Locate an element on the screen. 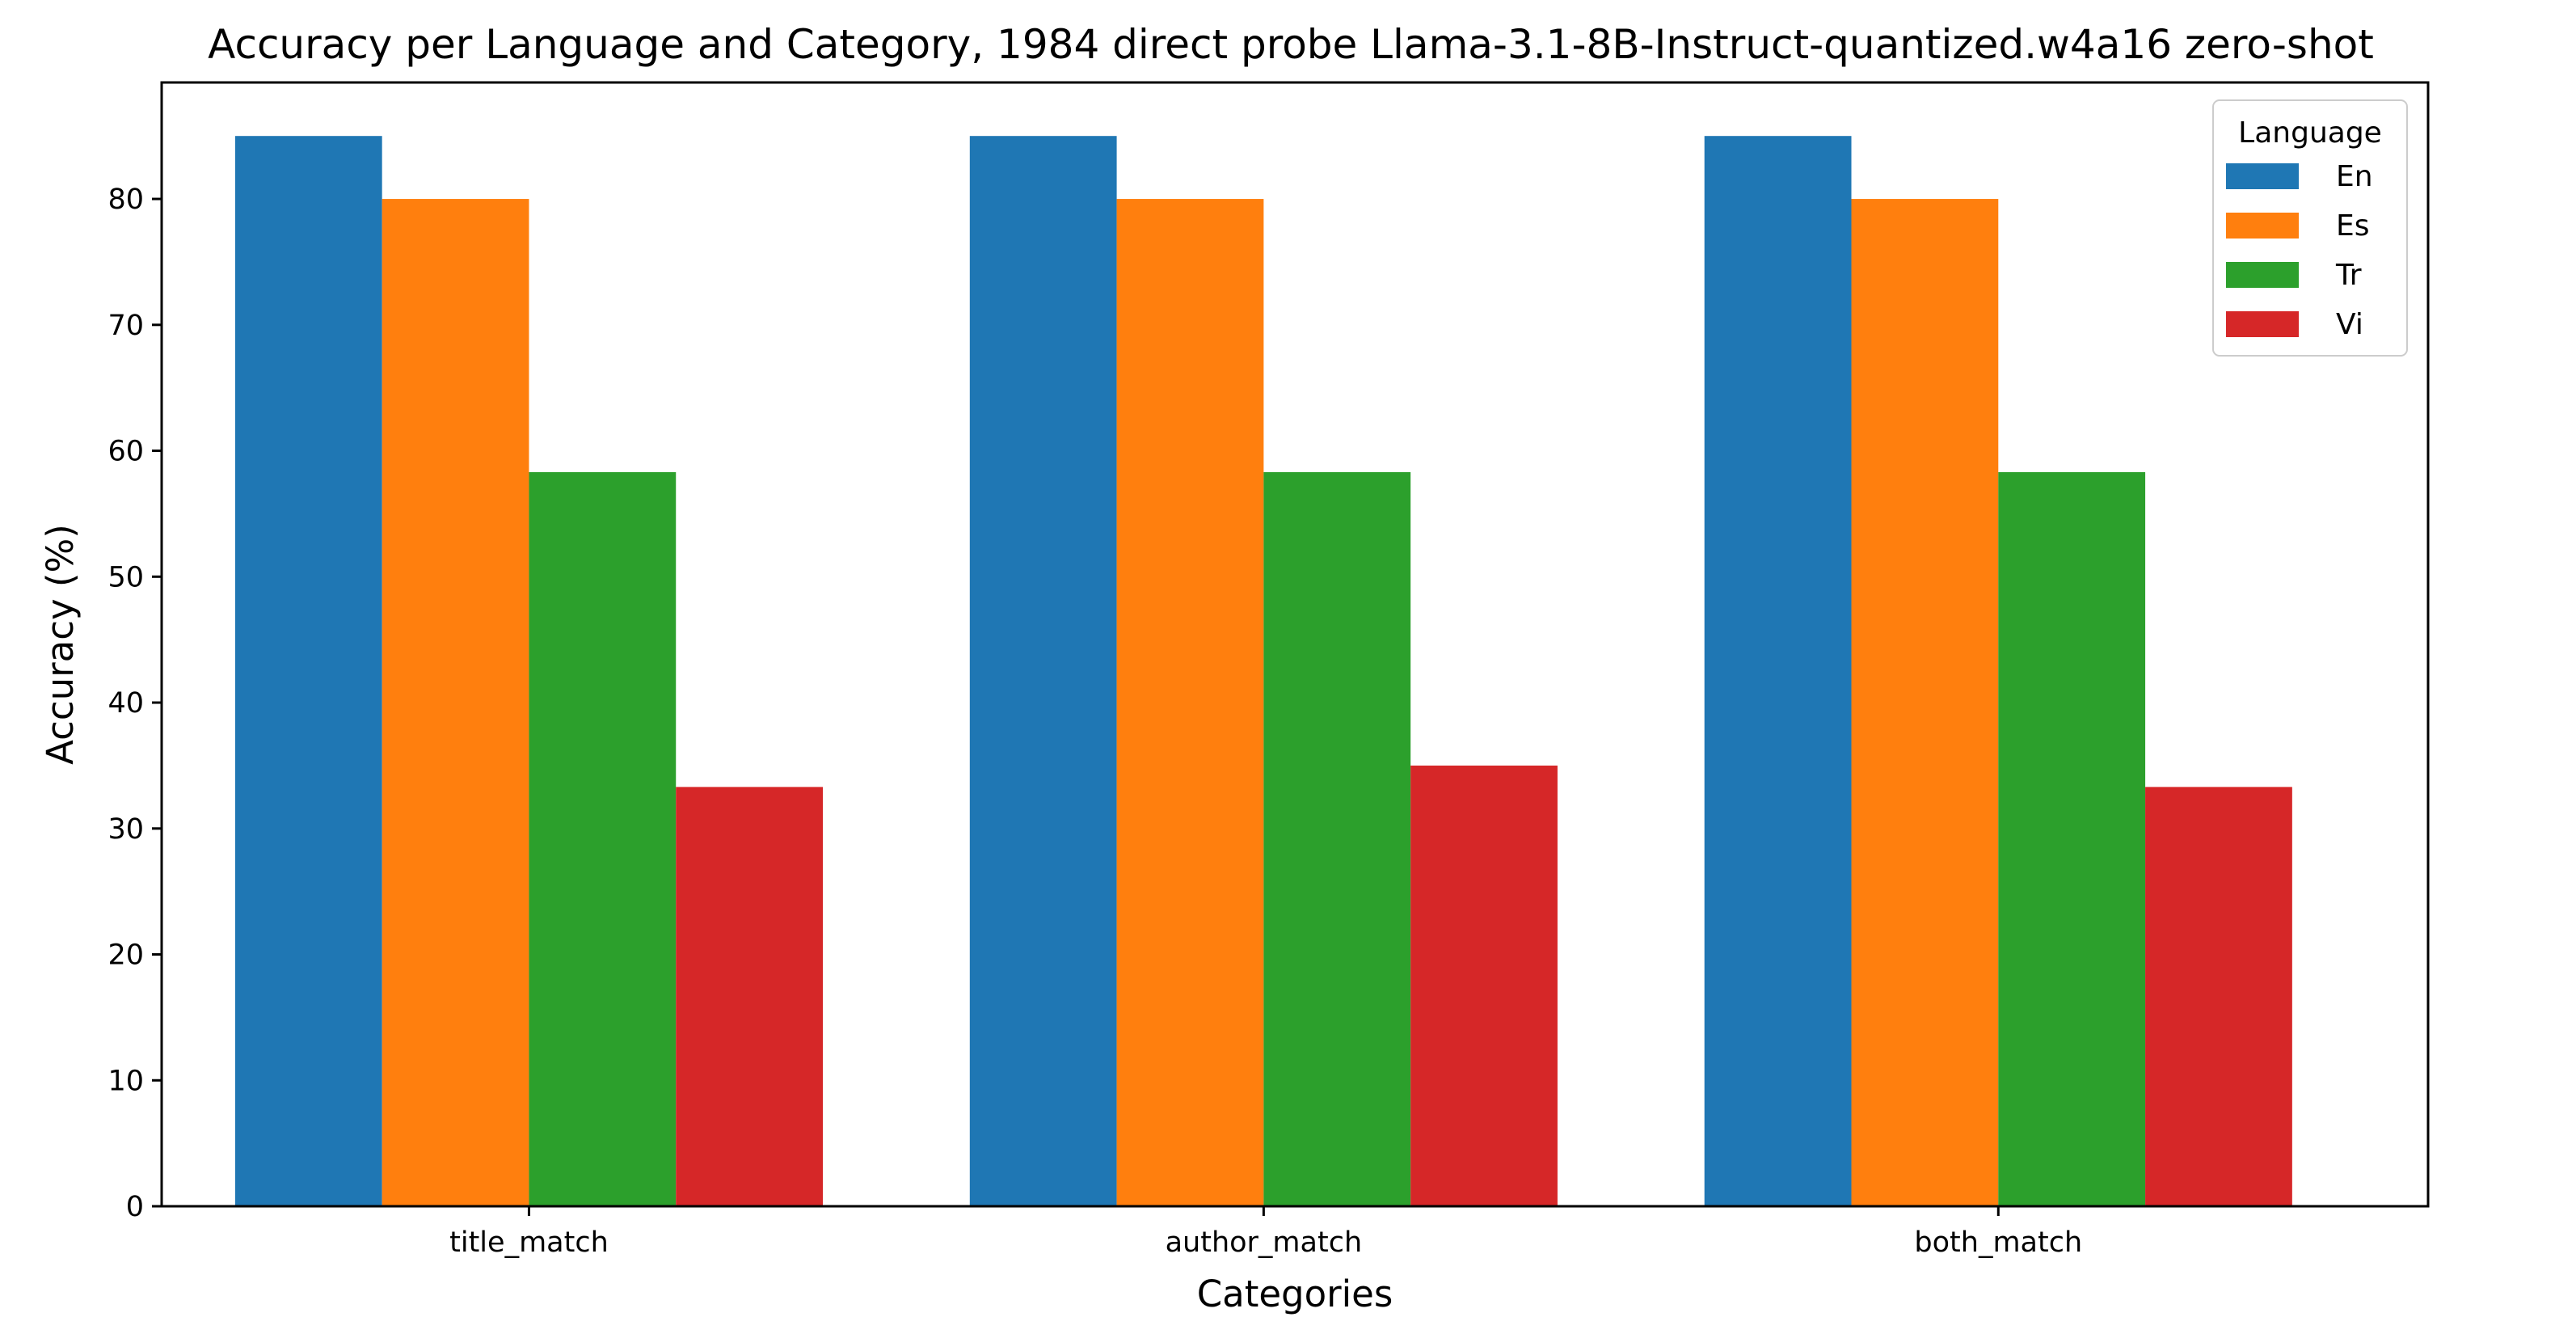  bar-es-title_match is located at coordinates (455, 702).